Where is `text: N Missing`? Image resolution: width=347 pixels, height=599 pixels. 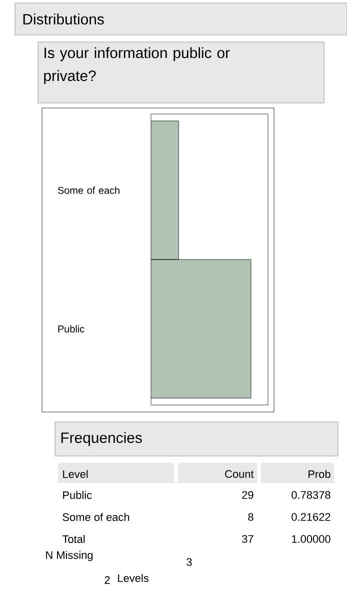
text: N Missing is located at coordinates (69, 556).